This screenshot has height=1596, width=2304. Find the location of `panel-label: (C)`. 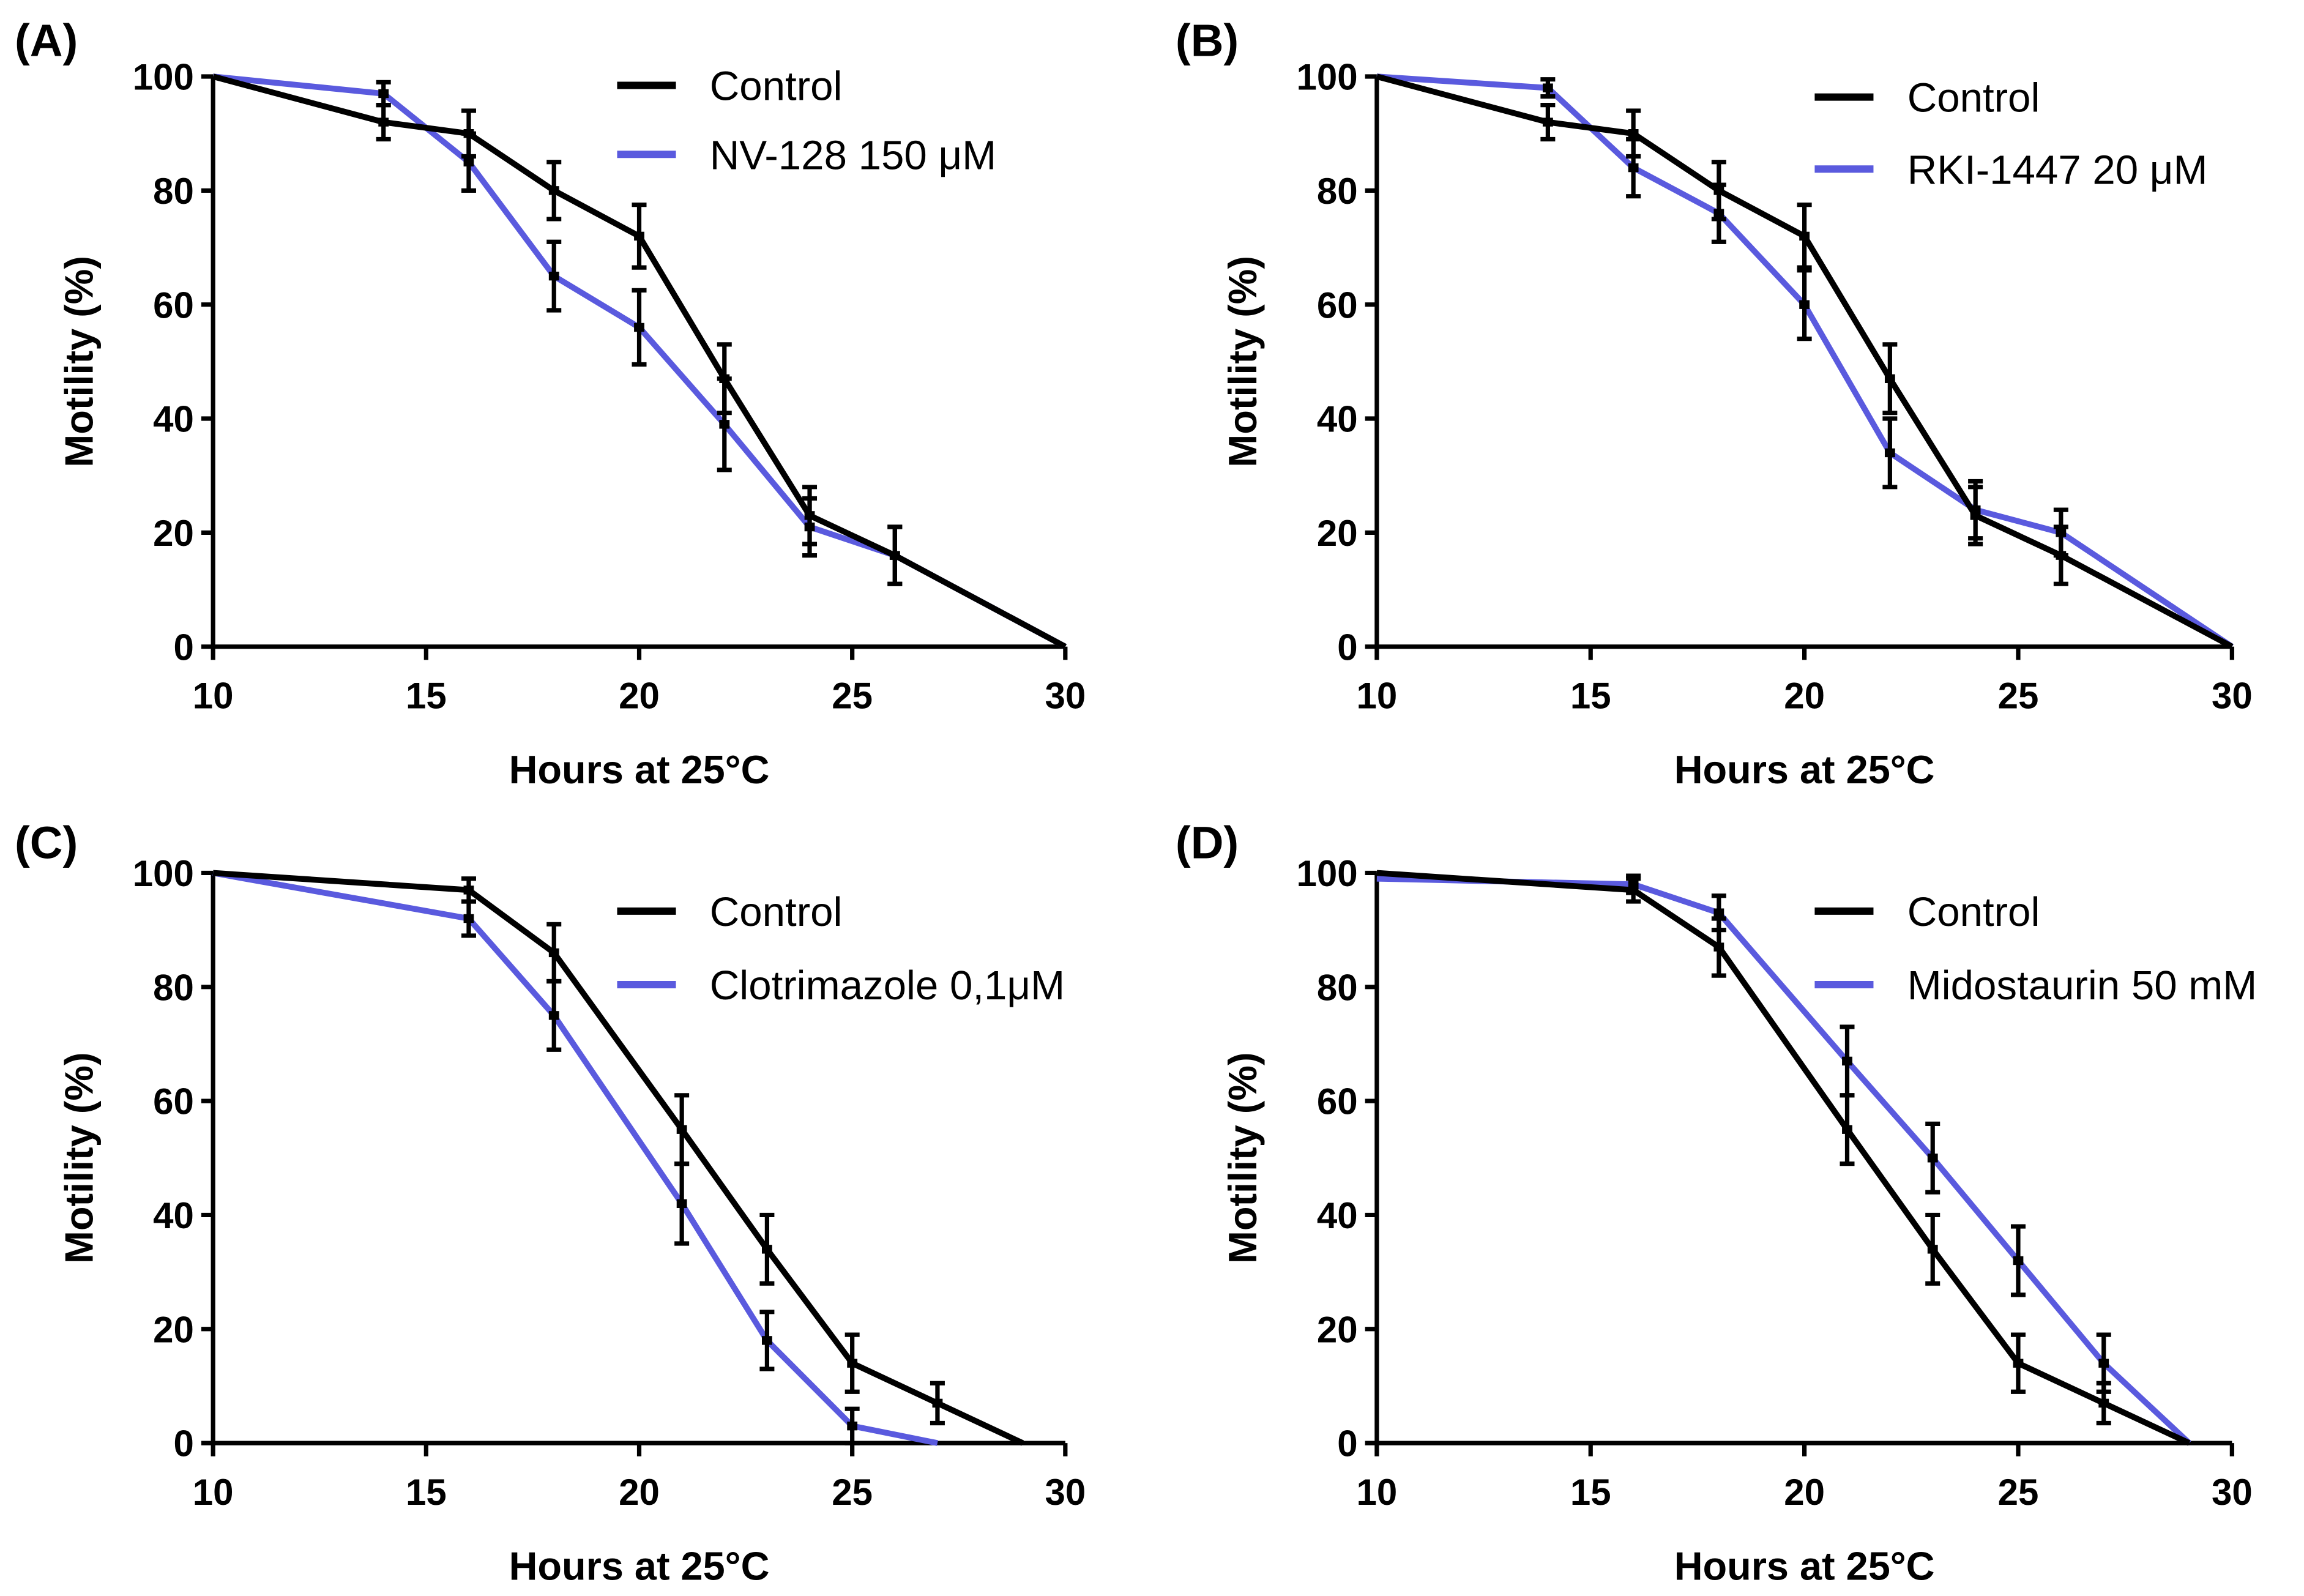

panel-label: (C) is located at coordinates (46, 842).